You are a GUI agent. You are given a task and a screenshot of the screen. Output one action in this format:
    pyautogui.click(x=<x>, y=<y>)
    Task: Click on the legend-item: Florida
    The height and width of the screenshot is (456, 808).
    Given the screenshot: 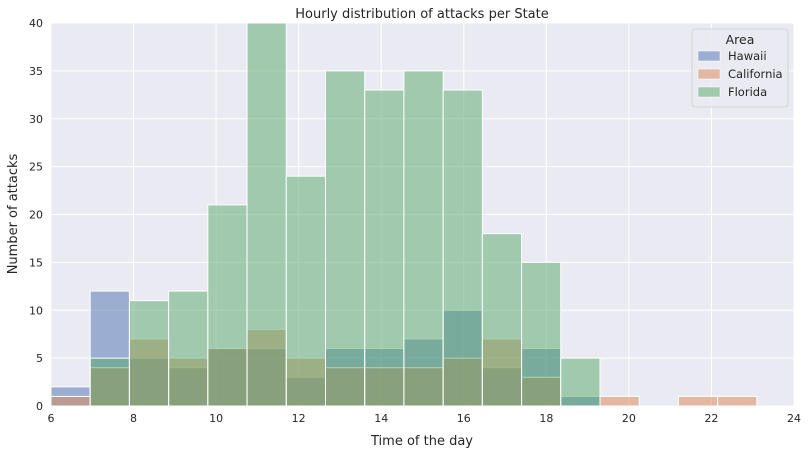 What is the action you would take?
    pyautogui.click(x=732, y=92)
    